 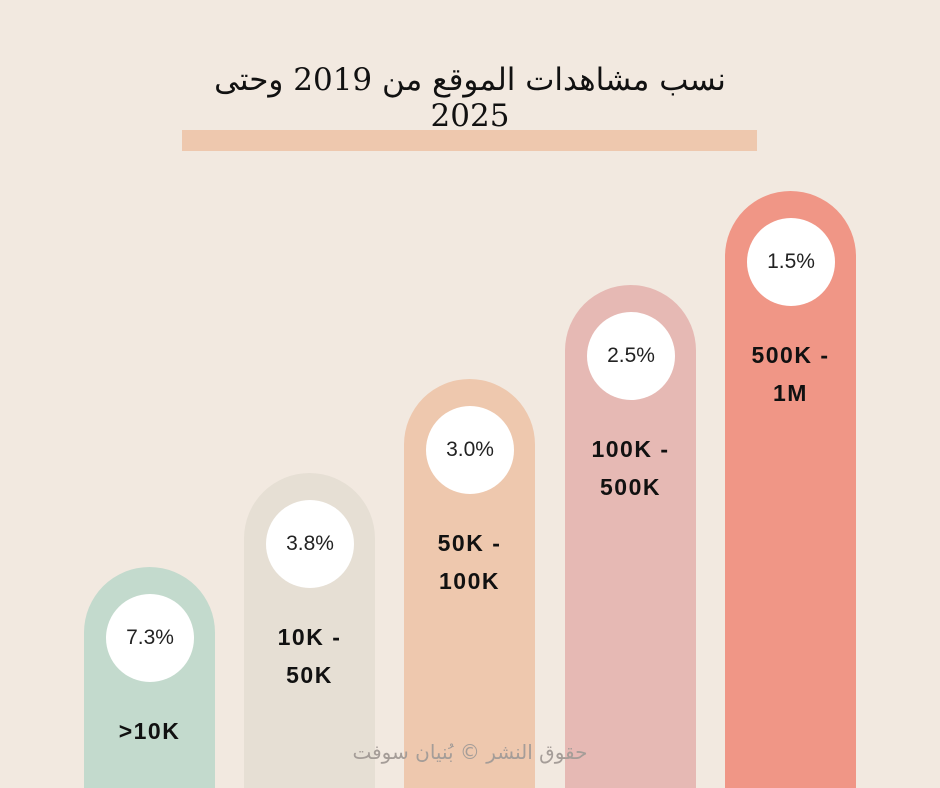 I want to click on value-label: 2.5%, so click(x=631, y=356).